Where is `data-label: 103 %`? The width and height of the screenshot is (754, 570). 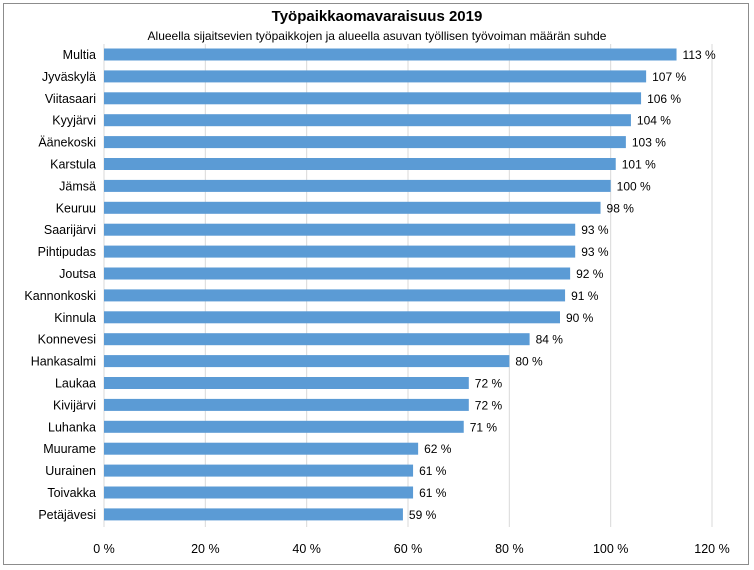
data-label: 103 % is located at coordinates (649, 143).